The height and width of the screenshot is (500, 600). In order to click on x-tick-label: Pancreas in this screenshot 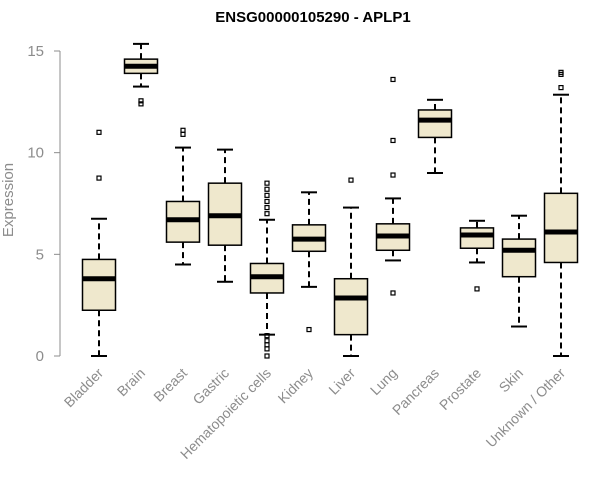, I will do `click(415, 391)`.